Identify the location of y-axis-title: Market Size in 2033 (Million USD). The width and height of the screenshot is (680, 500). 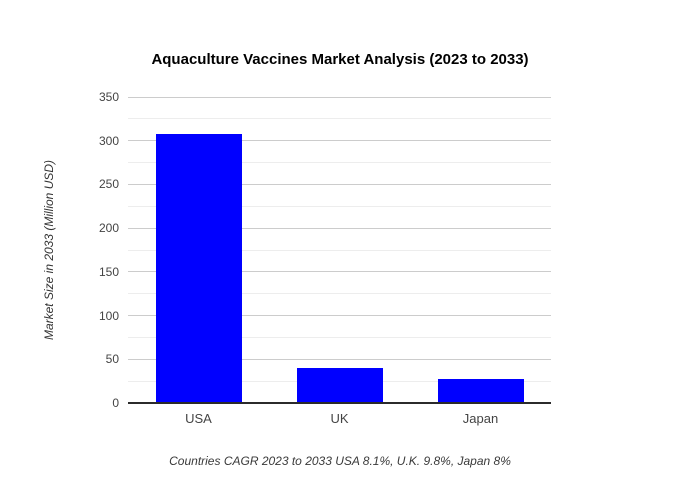
(49, 250).